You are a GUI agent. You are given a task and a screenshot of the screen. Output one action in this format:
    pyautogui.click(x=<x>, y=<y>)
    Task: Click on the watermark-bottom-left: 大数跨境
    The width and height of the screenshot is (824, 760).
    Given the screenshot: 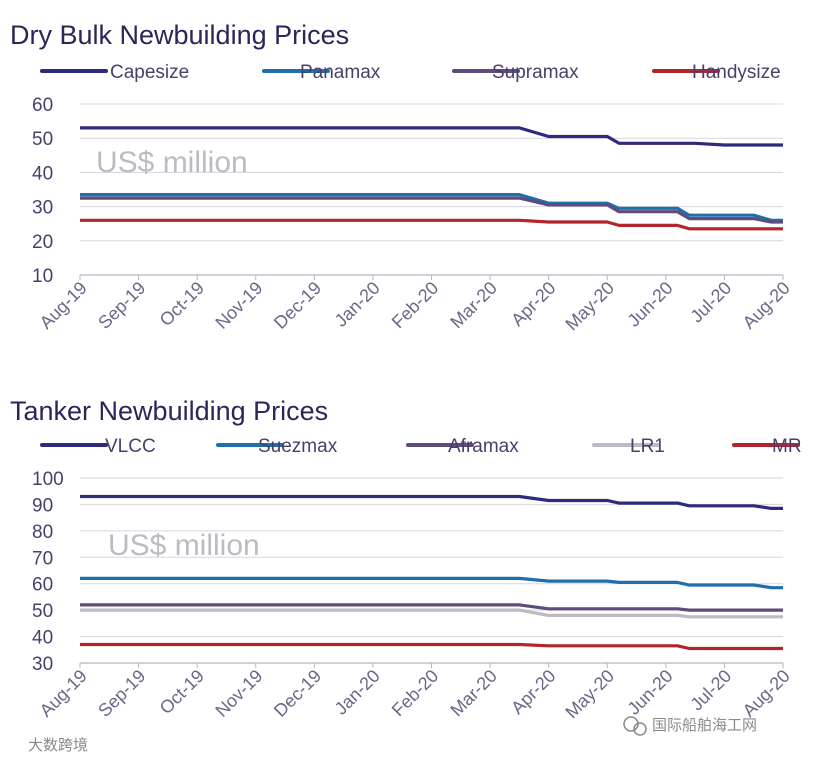 What is the action you would take?
    pyautogui.click(x=58, y=745)
    